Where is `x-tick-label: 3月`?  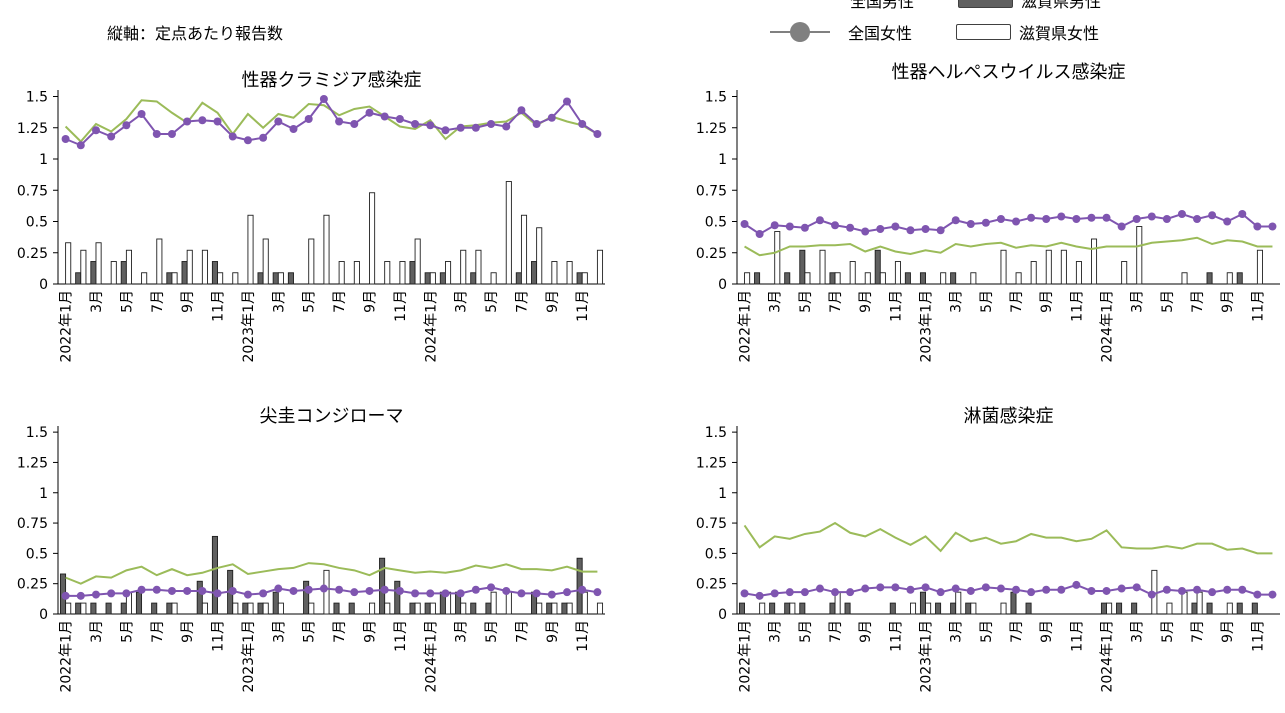
x-tick-label: 3月 is located at coordinates (1138, 631).